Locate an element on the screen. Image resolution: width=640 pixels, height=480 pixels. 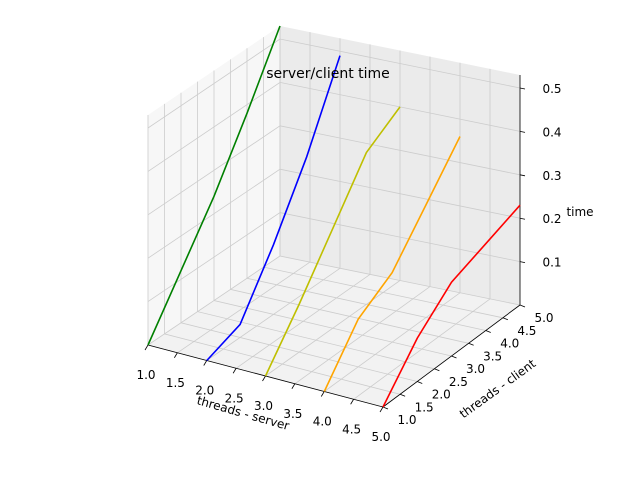
z-tick-label: 0.1 is located at coordinates (551, 263).